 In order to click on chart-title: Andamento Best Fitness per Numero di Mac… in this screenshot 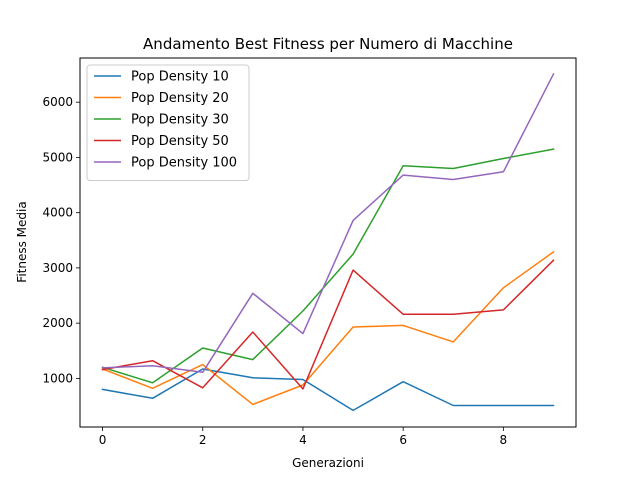, I will do `click(328, 44)`.